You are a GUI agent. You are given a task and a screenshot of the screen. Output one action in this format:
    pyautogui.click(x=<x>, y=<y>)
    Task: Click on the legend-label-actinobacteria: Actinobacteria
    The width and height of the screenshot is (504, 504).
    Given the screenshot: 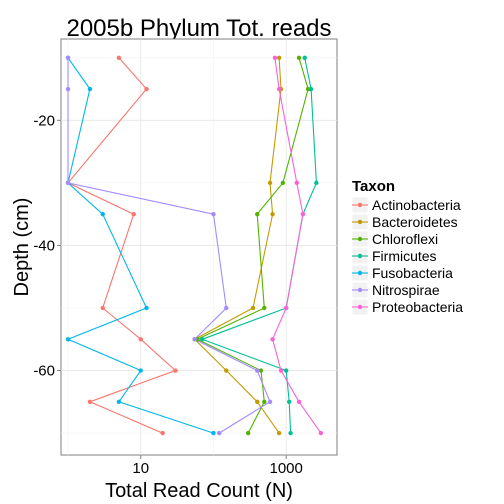 What is the action you would take?
    pyautogui.click(x=416, y=205)
    